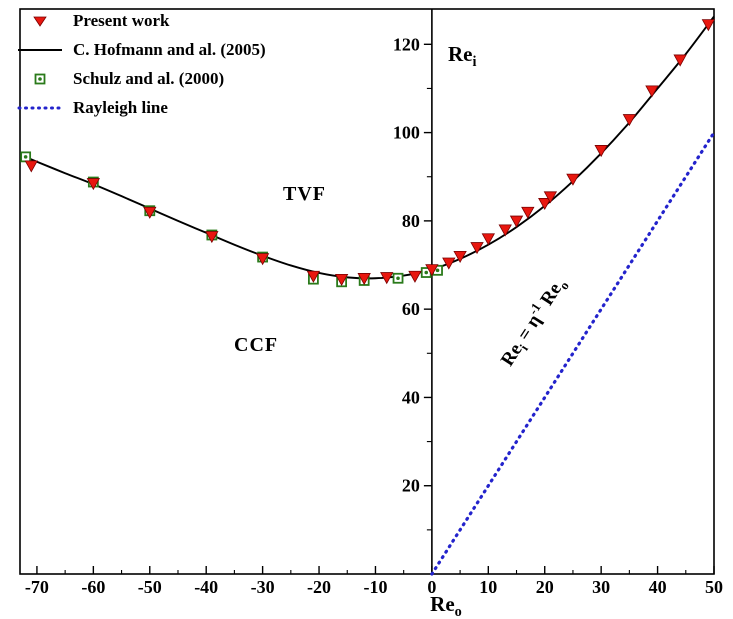 Image resolution: width=733 pixels, height=619 pixels. What do you see at coordinates (411, 221) in the screenshot?
I see `y-tick-label: 80` at bounding box center [411, 221].